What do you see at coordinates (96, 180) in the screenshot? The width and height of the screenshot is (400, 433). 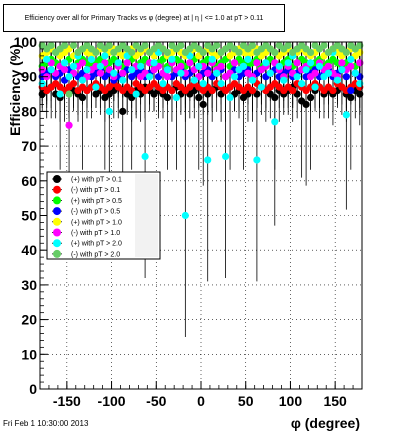 I see `legend-label: (+) with pT > 0.1` at bounding box center [96, 180].